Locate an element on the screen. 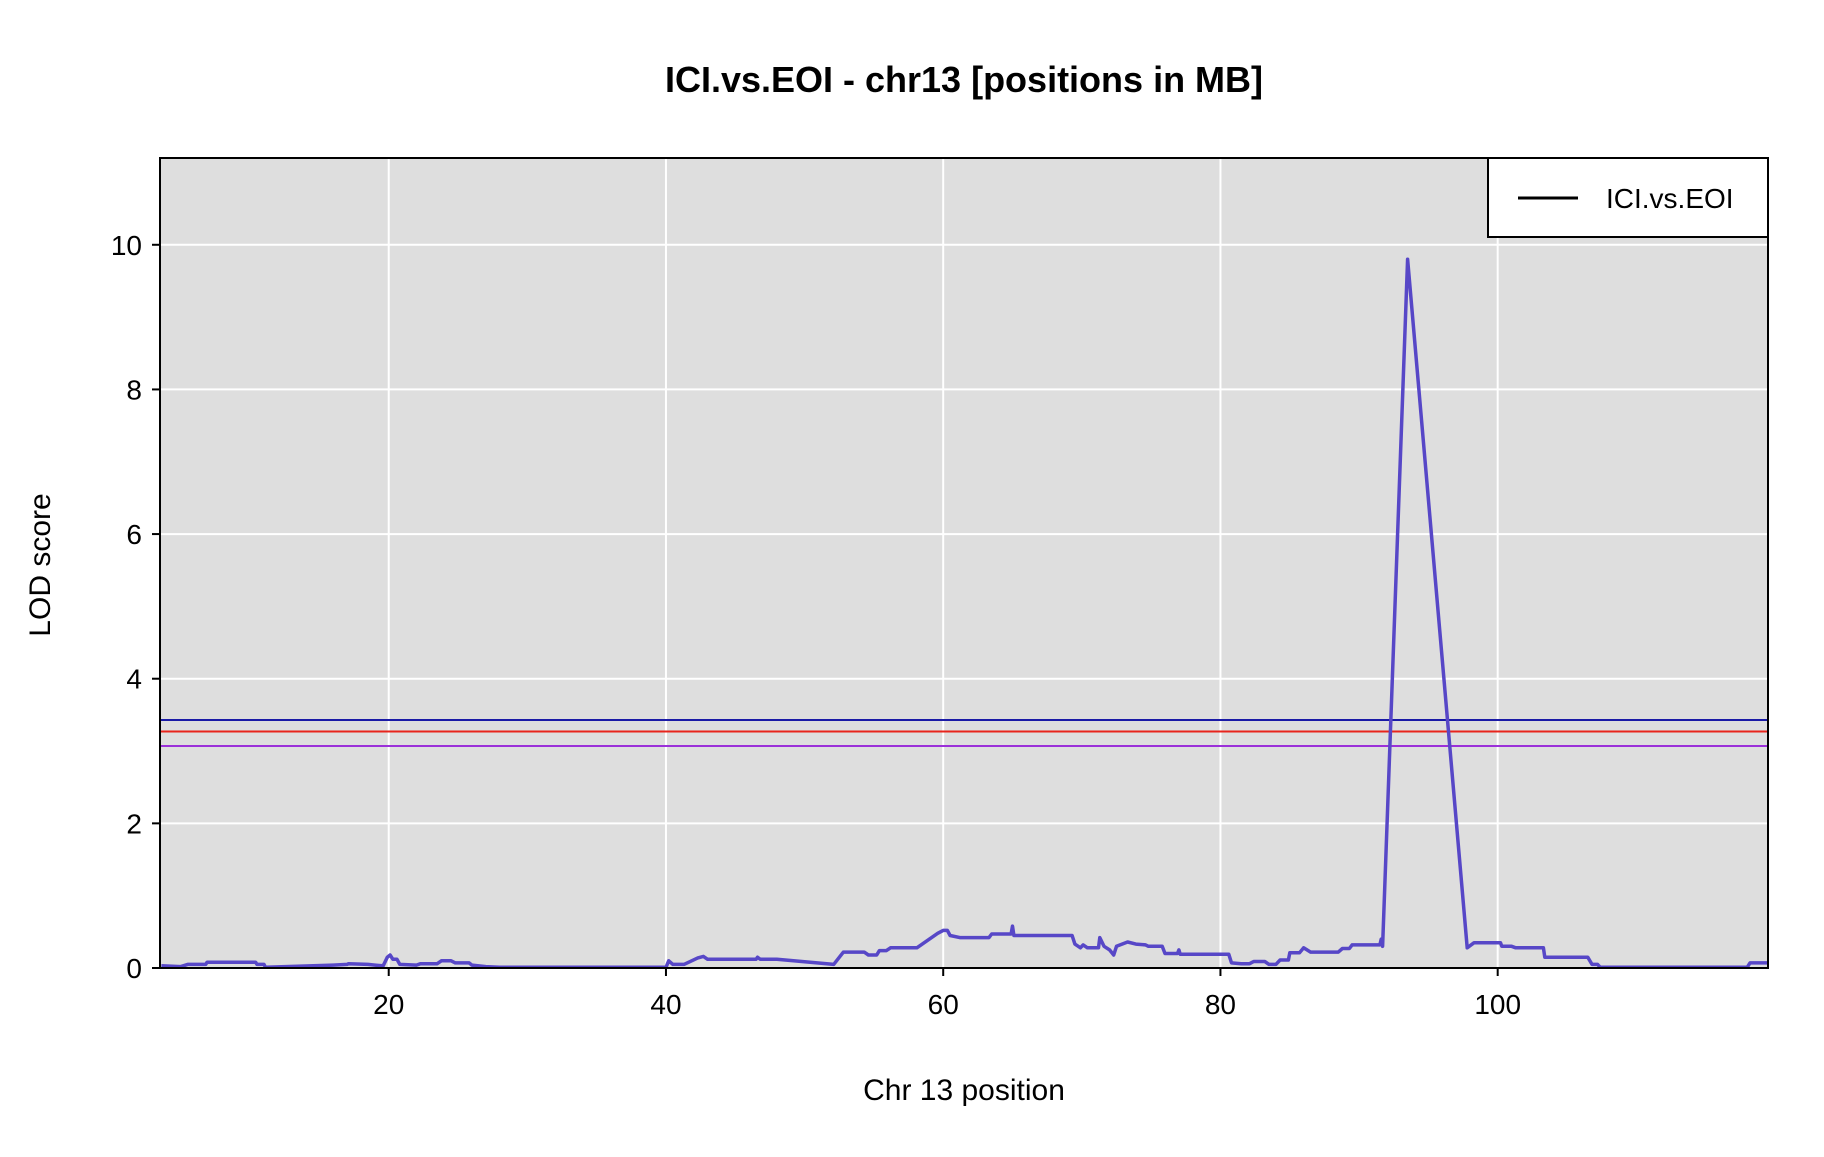 Image resolution: width=1824 pixels, height=1157 pixels. y-axis-ticks: 0 2 4 6 8 10 is located at coordinates (135, 607).